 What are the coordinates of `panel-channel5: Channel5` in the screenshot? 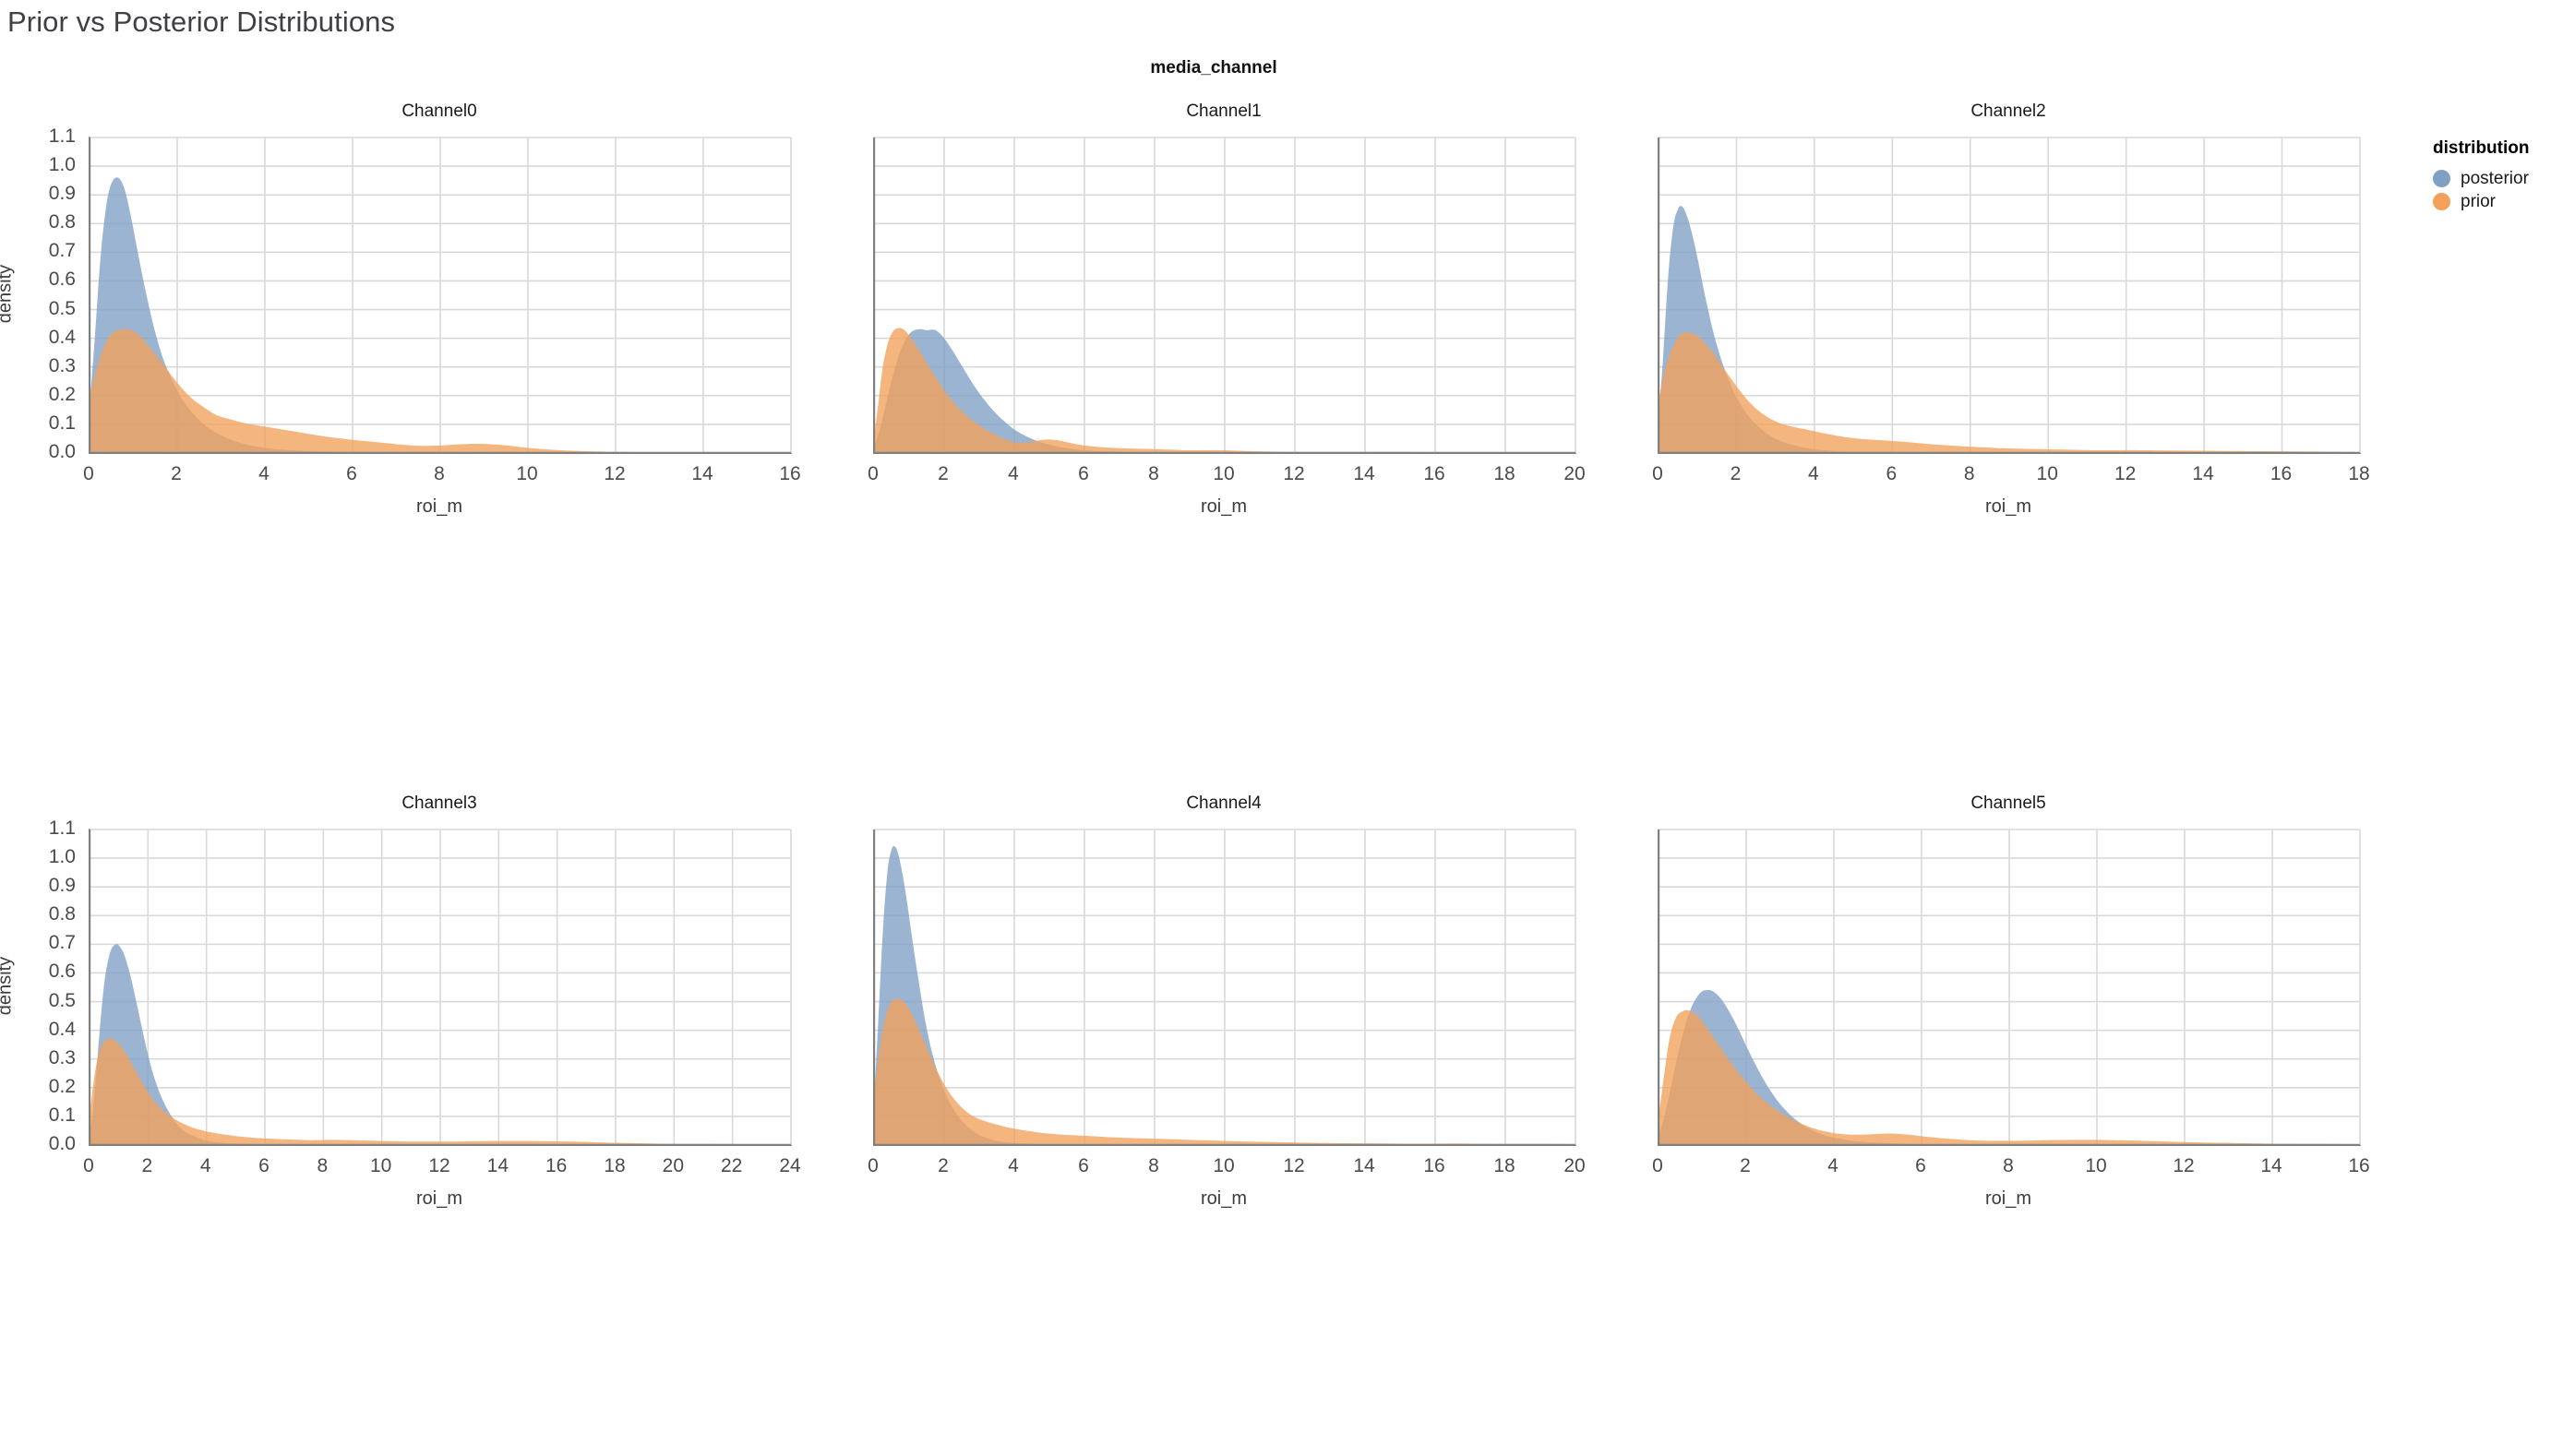 It's located at (1967, 1007).